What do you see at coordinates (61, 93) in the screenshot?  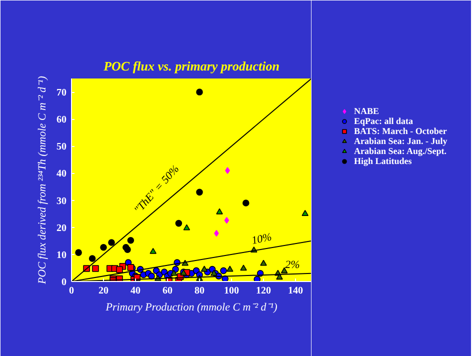 I see `y-tick-label: 70` at bounding box center [61, 93].